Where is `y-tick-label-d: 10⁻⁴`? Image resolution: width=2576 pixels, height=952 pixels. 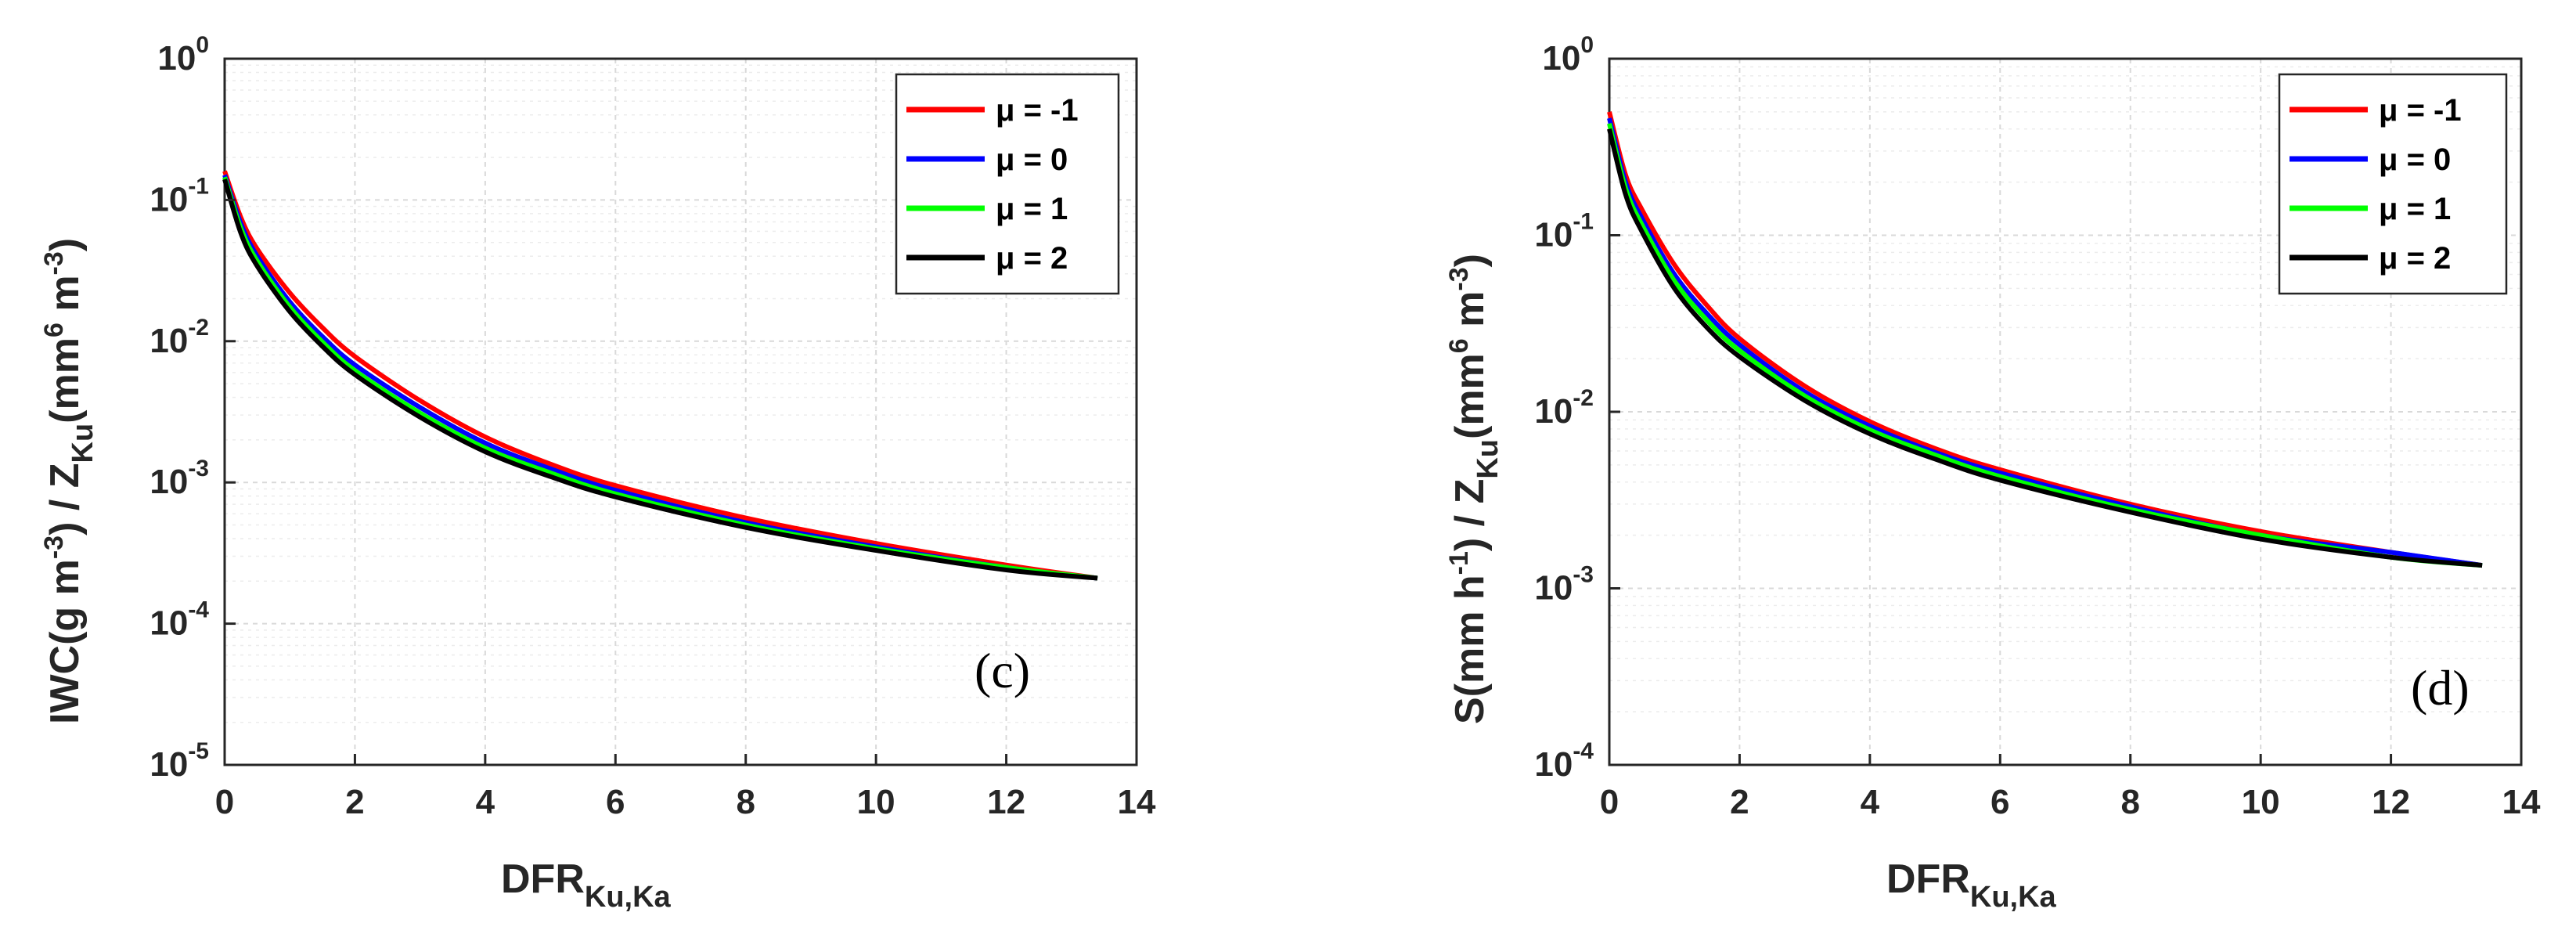 y-tick-label-d: 10⁻⁴ is located at coordinates (1564, 761).